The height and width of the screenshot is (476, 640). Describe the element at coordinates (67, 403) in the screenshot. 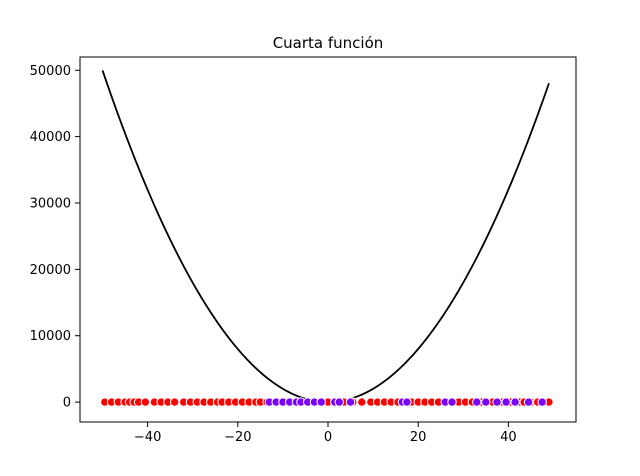

I see `y-tick-label: 0` at that location.